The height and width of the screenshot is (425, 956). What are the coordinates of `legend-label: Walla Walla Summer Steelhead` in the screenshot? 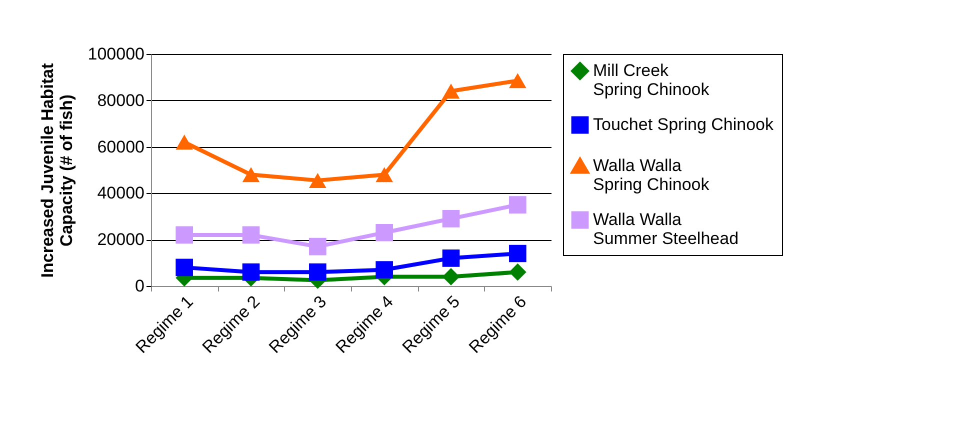 It's located at (666, 229).